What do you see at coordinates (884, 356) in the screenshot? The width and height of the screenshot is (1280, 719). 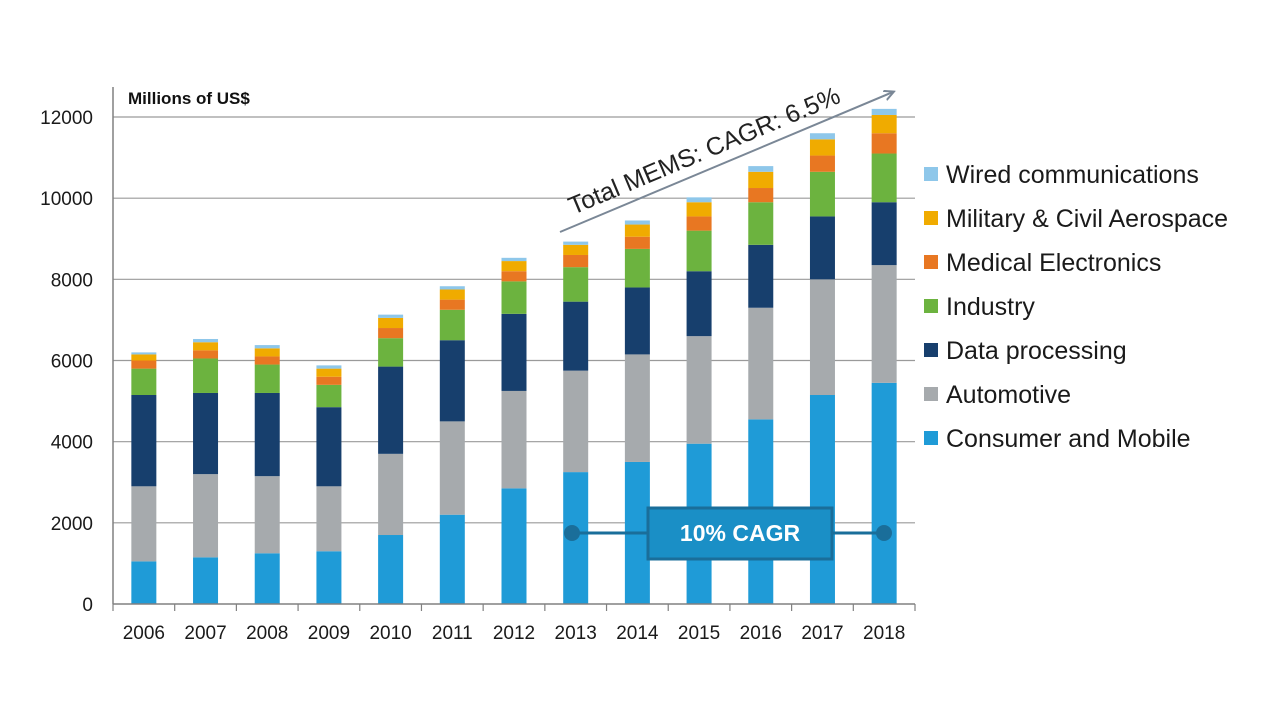 I see `bar-stack-2018` at bounding box center [884, 356].